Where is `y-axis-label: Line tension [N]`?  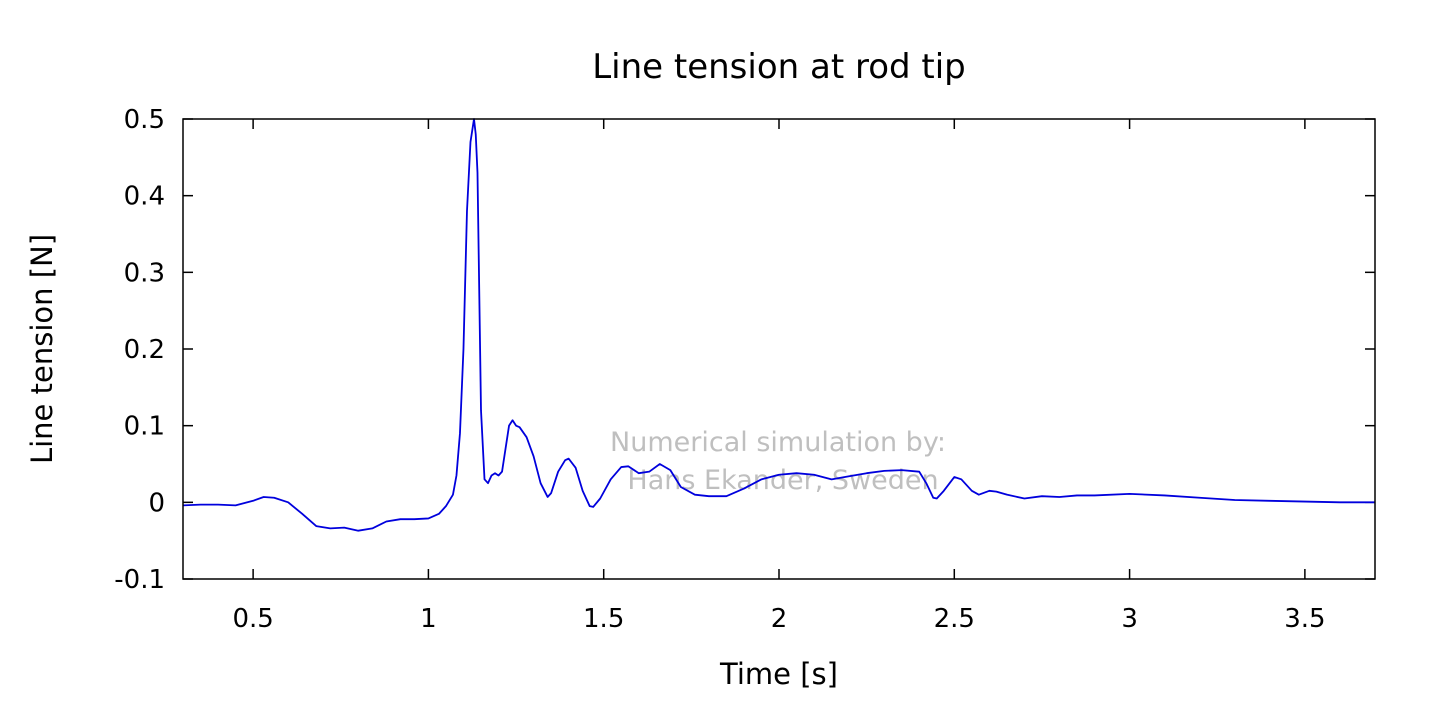
y-axis-label: Line tension [N] is located at coordinates (42, 349).